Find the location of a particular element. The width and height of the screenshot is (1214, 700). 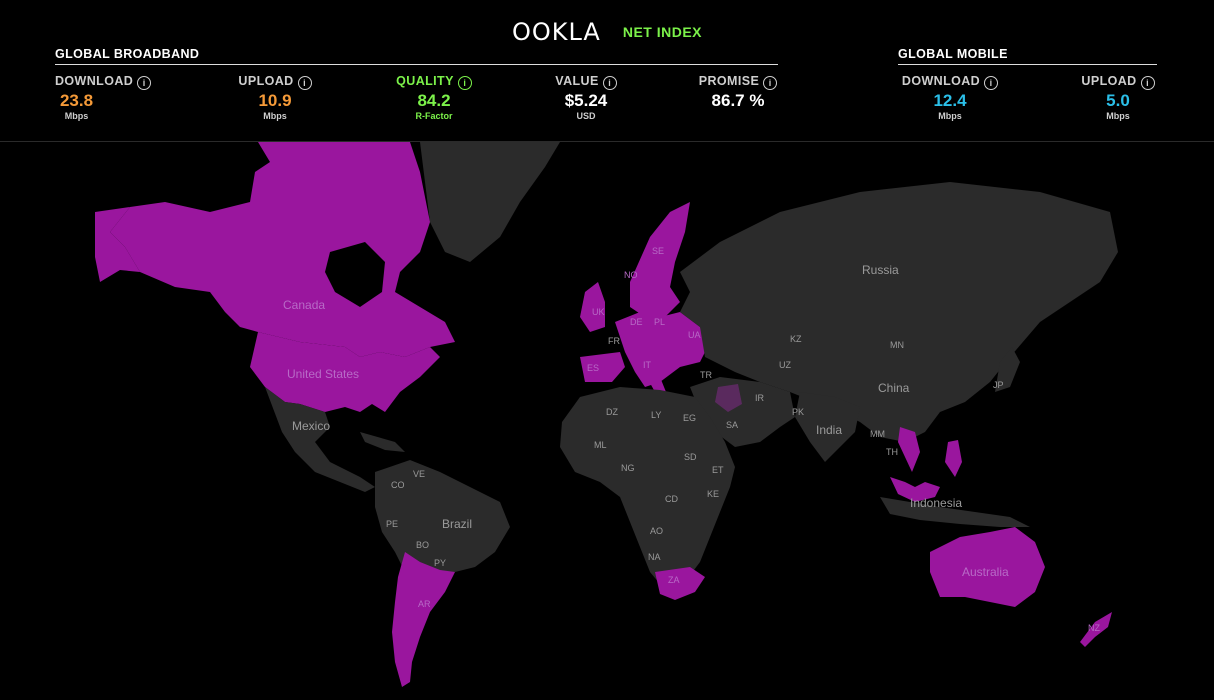

country-malaysia is located at coordinates (915, 489).